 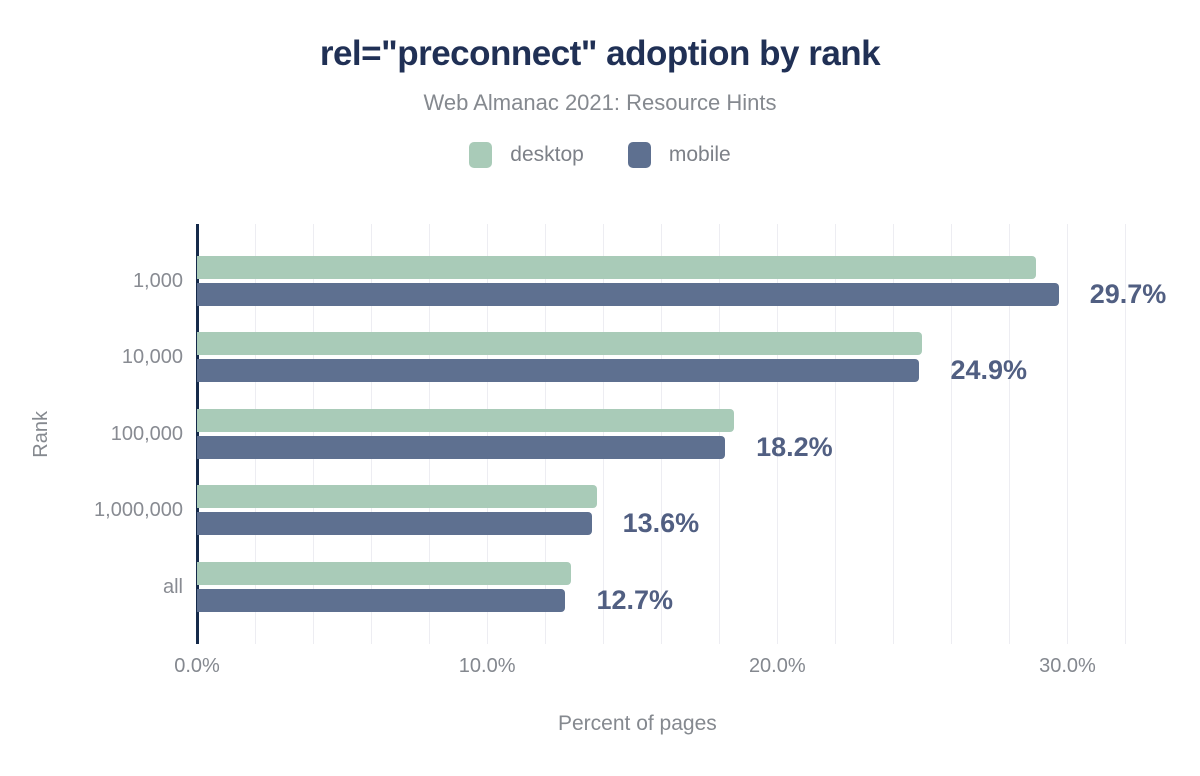 What do you see at coordinates (197, 434) in the screenshot?
I see `y-axis-line` at bounding box center [197, 434].